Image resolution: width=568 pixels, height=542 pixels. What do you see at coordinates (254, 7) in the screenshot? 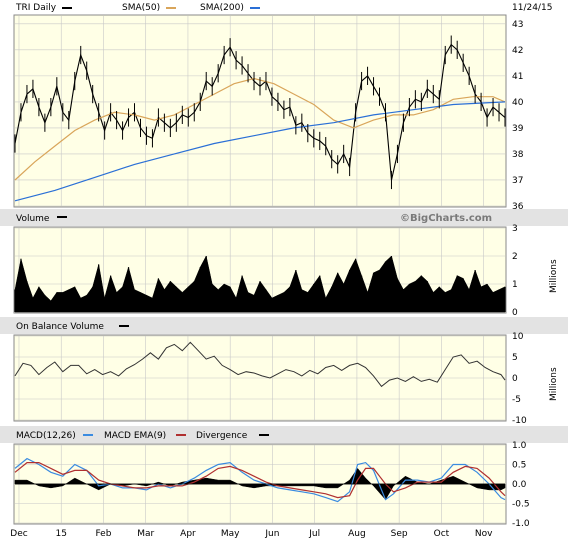
I see `sma200-swatch` at bounding box center [254, 7].